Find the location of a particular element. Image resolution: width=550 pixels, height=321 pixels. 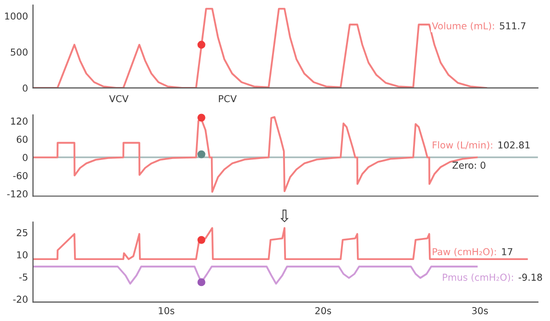

series-label: Flow (L/min): is located at coordinates (462, 145).